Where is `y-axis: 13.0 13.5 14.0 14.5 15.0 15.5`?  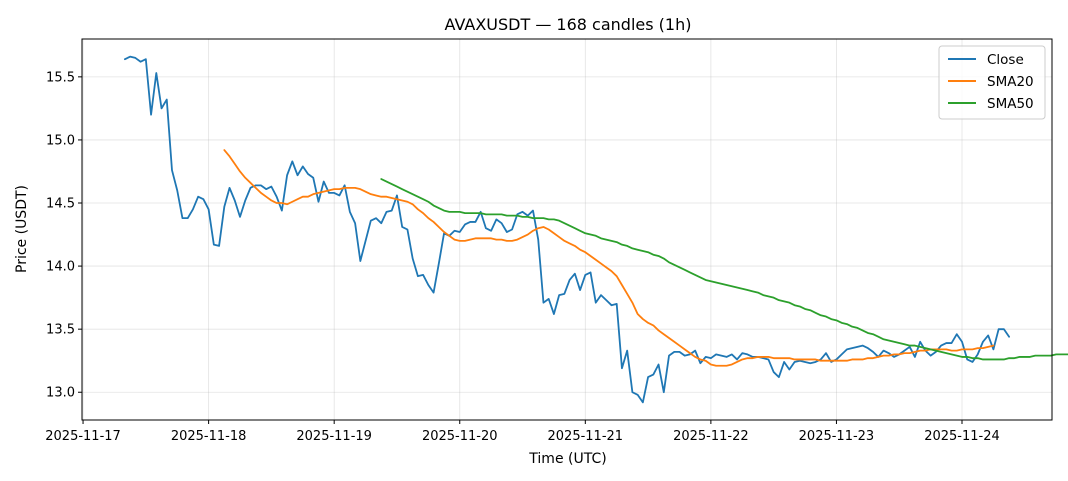
y-axis: 13.0 13.5 14.0 14.5 15.0 15.5 is located at coordinates (64, 235).